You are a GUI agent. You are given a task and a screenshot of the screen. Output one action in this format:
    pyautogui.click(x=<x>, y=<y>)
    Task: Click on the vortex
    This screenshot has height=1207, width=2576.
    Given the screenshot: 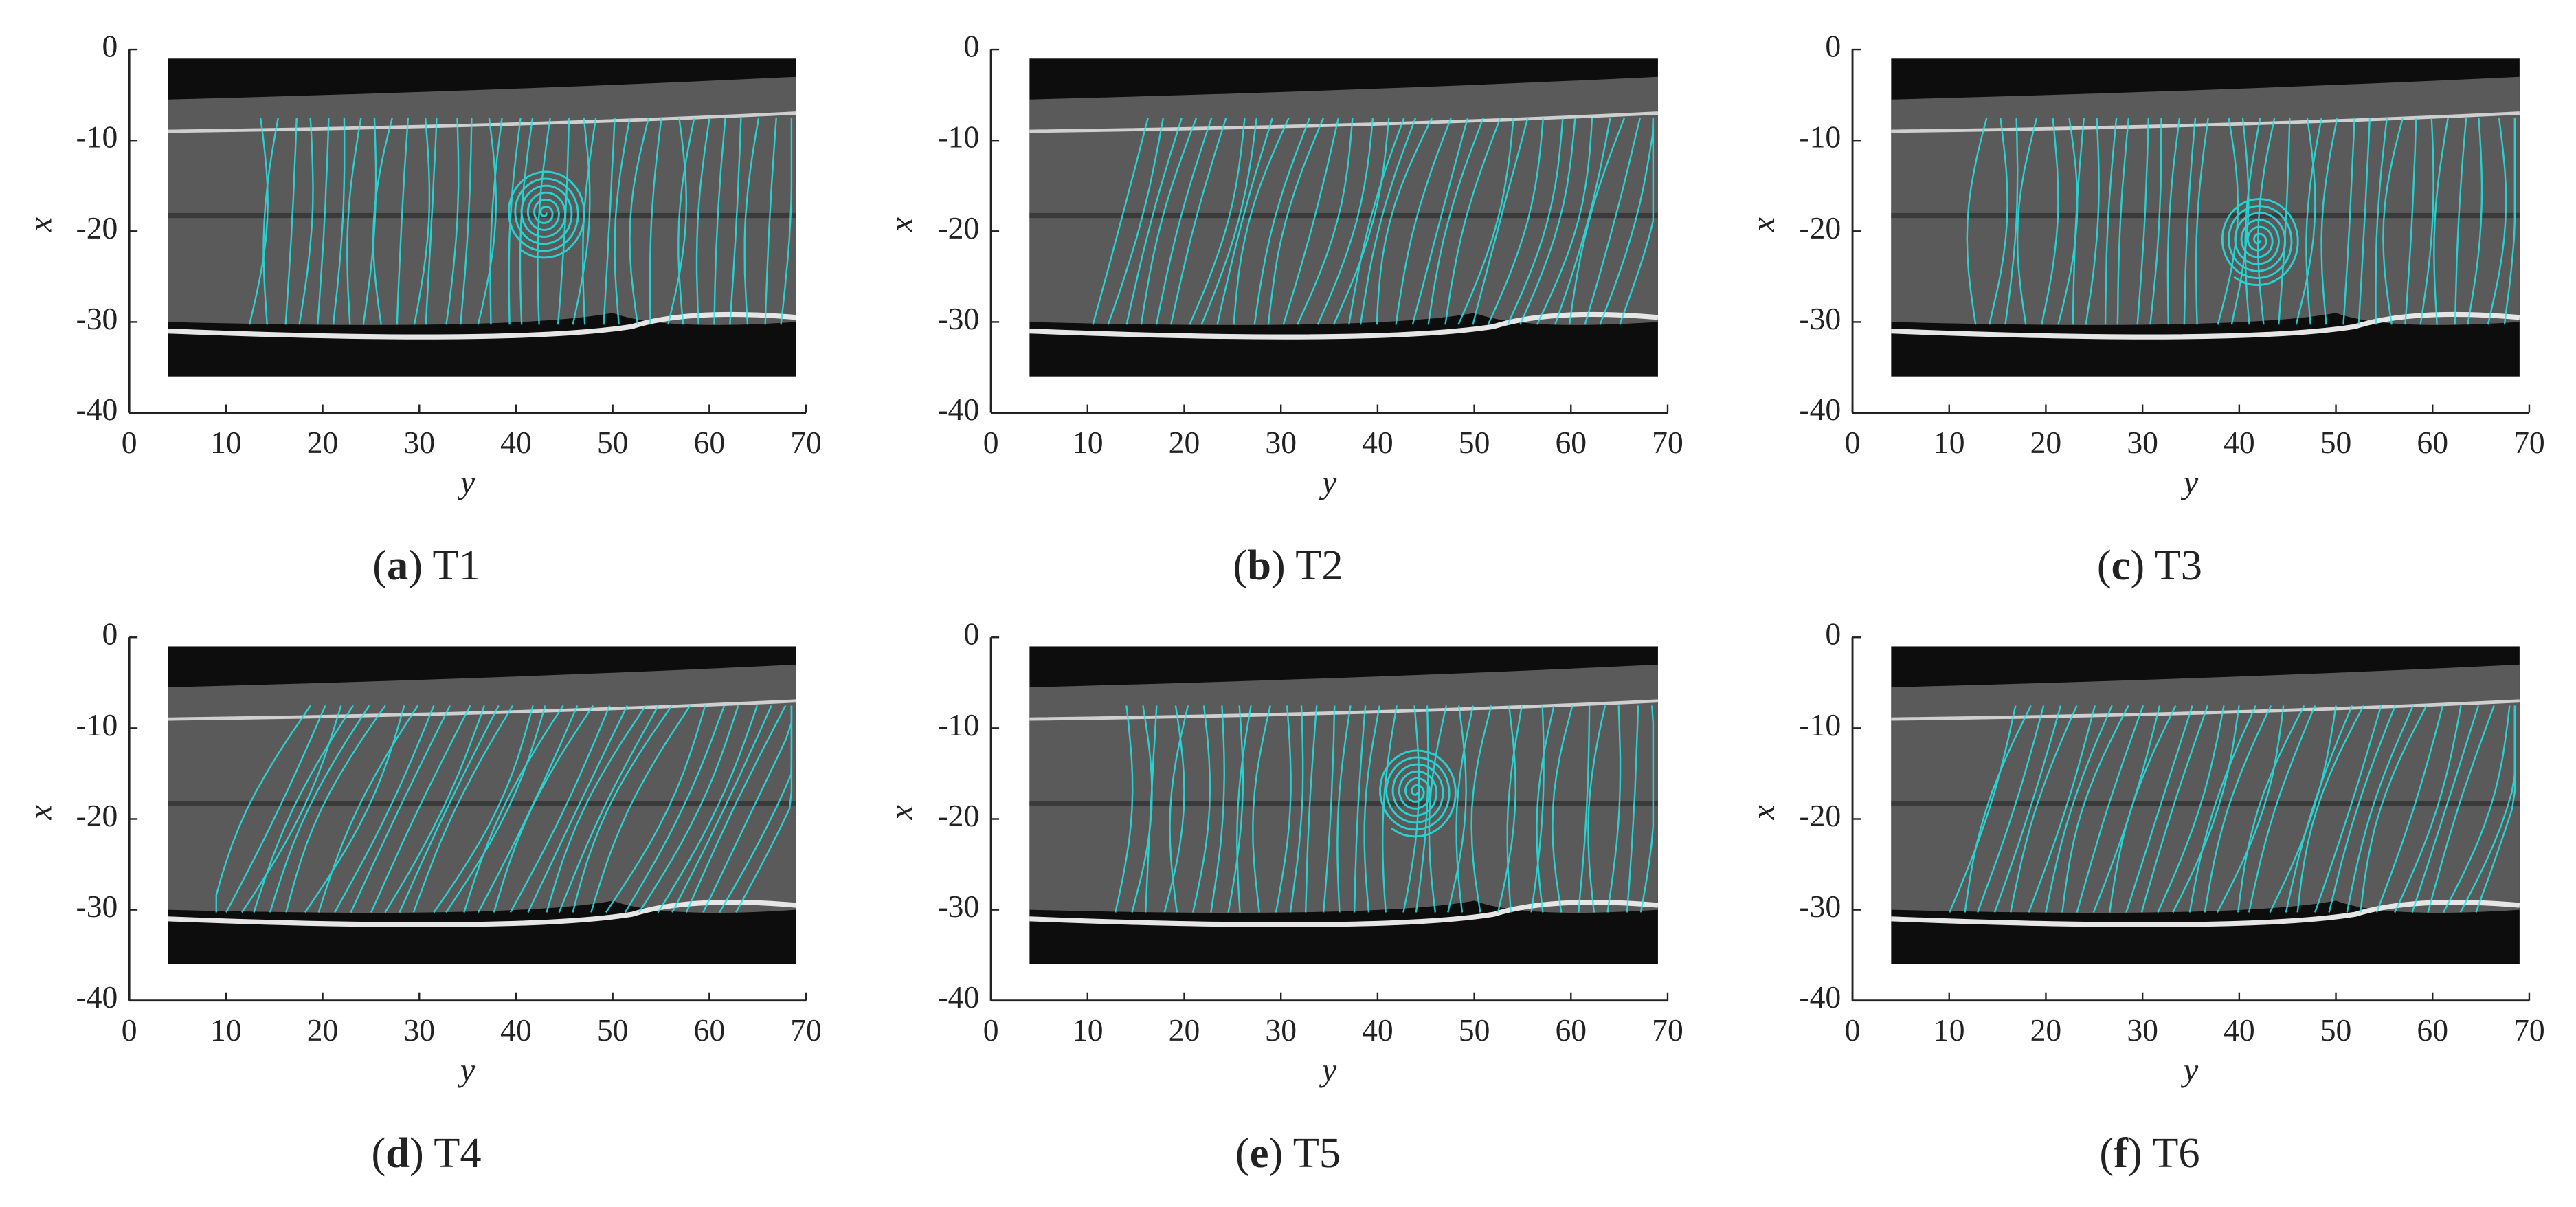 What is the action you would take?
    pyautogui.click(x=546, y=214)
    